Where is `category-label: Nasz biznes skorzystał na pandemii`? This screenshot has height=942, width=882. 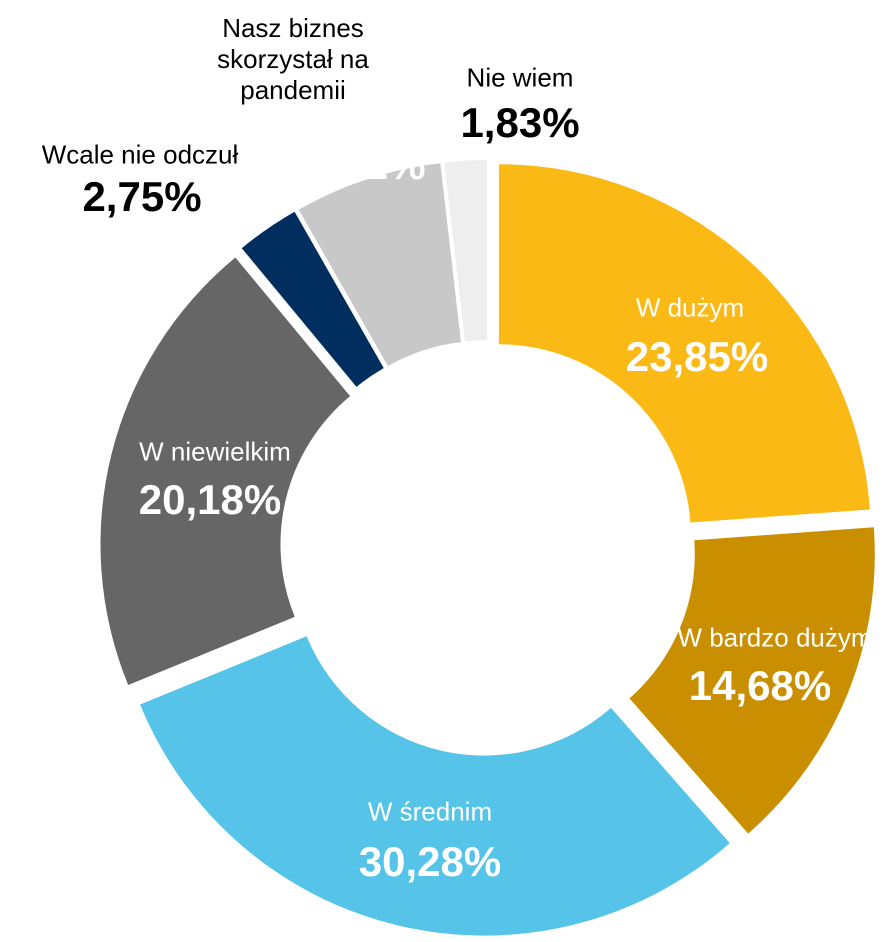 category-label: Nasz biznes skorzystał na pandemii is located at coordinates (293, 59).